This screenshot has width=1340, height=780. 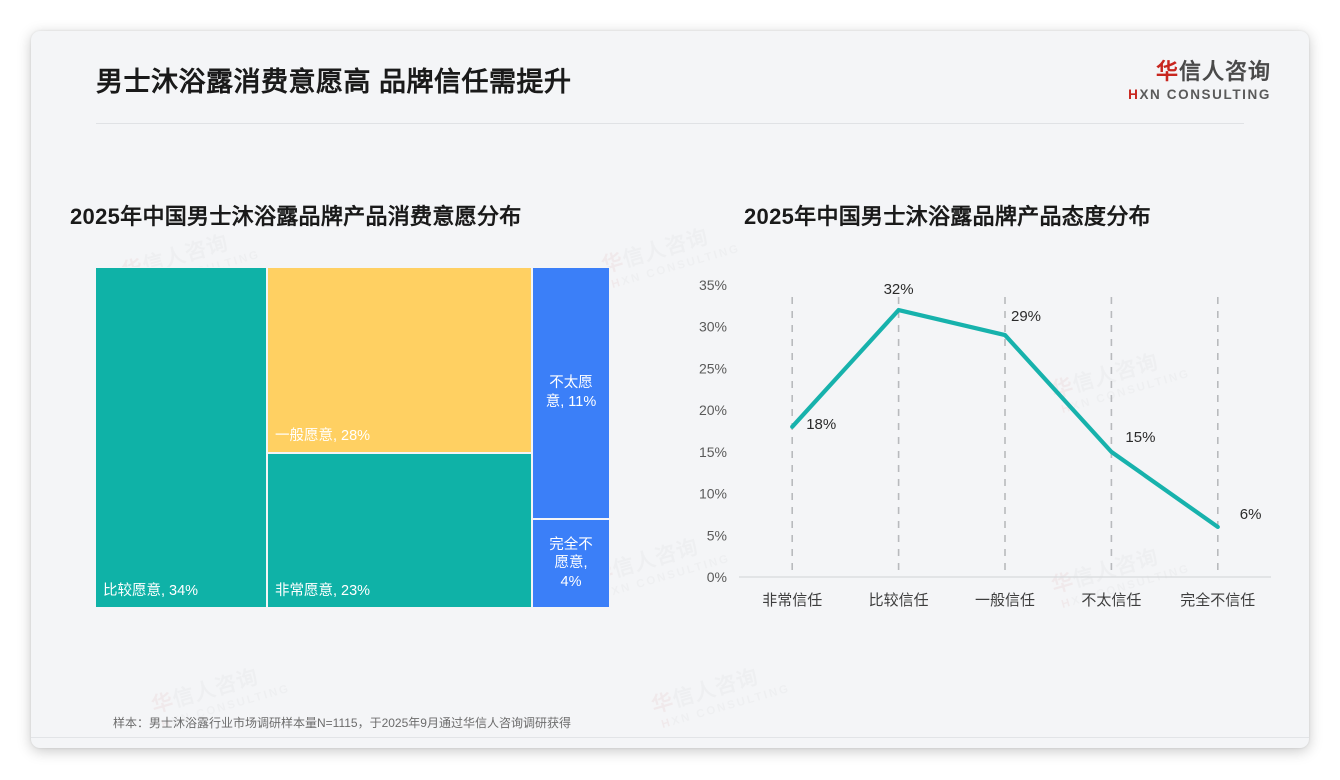 What do you see at coordinates (1223, 747) in the screenshot?
I see `website-url: www.hxrcon.com` at bounding box center [1223, 747].